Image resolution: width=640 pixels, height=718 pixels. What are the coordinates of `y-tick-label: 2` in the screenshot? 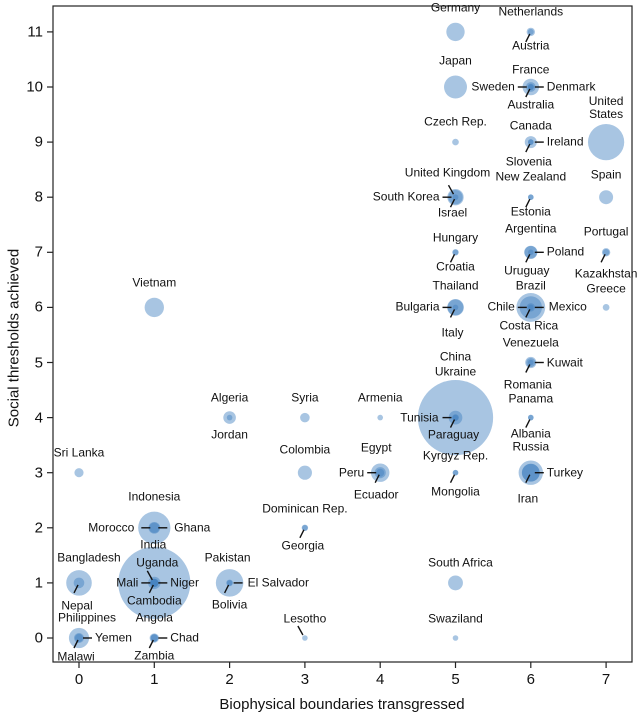 It's located at (38, 528).